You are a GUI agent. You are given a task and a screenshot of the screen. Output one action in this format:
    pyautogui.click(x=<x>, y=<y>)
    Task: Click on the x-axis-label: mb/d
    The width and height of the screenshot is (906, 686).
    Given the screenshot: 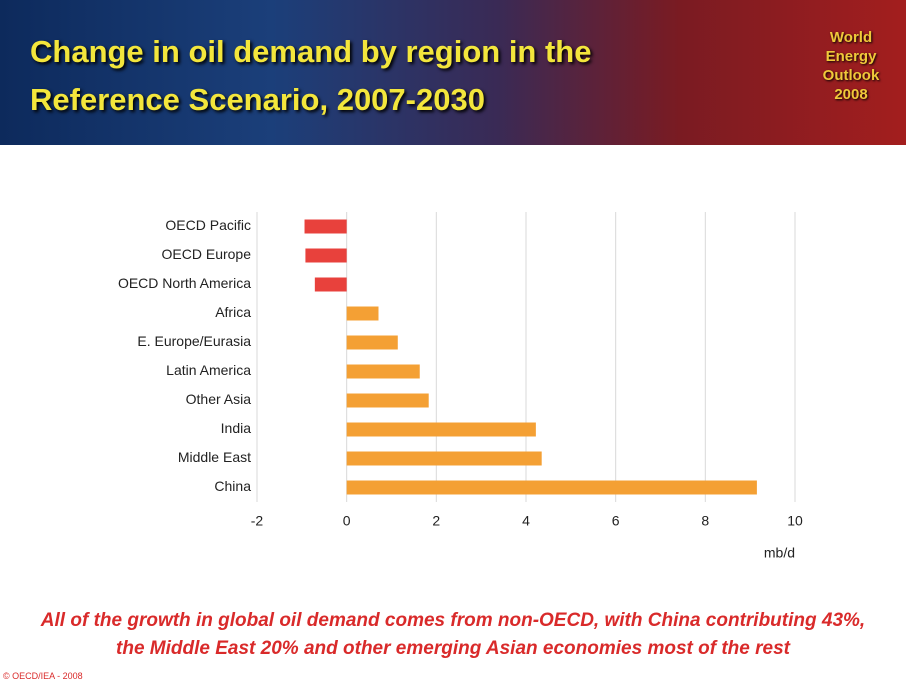 What is the action you would take?
    pyautogui.click(x=779, y=553)
    